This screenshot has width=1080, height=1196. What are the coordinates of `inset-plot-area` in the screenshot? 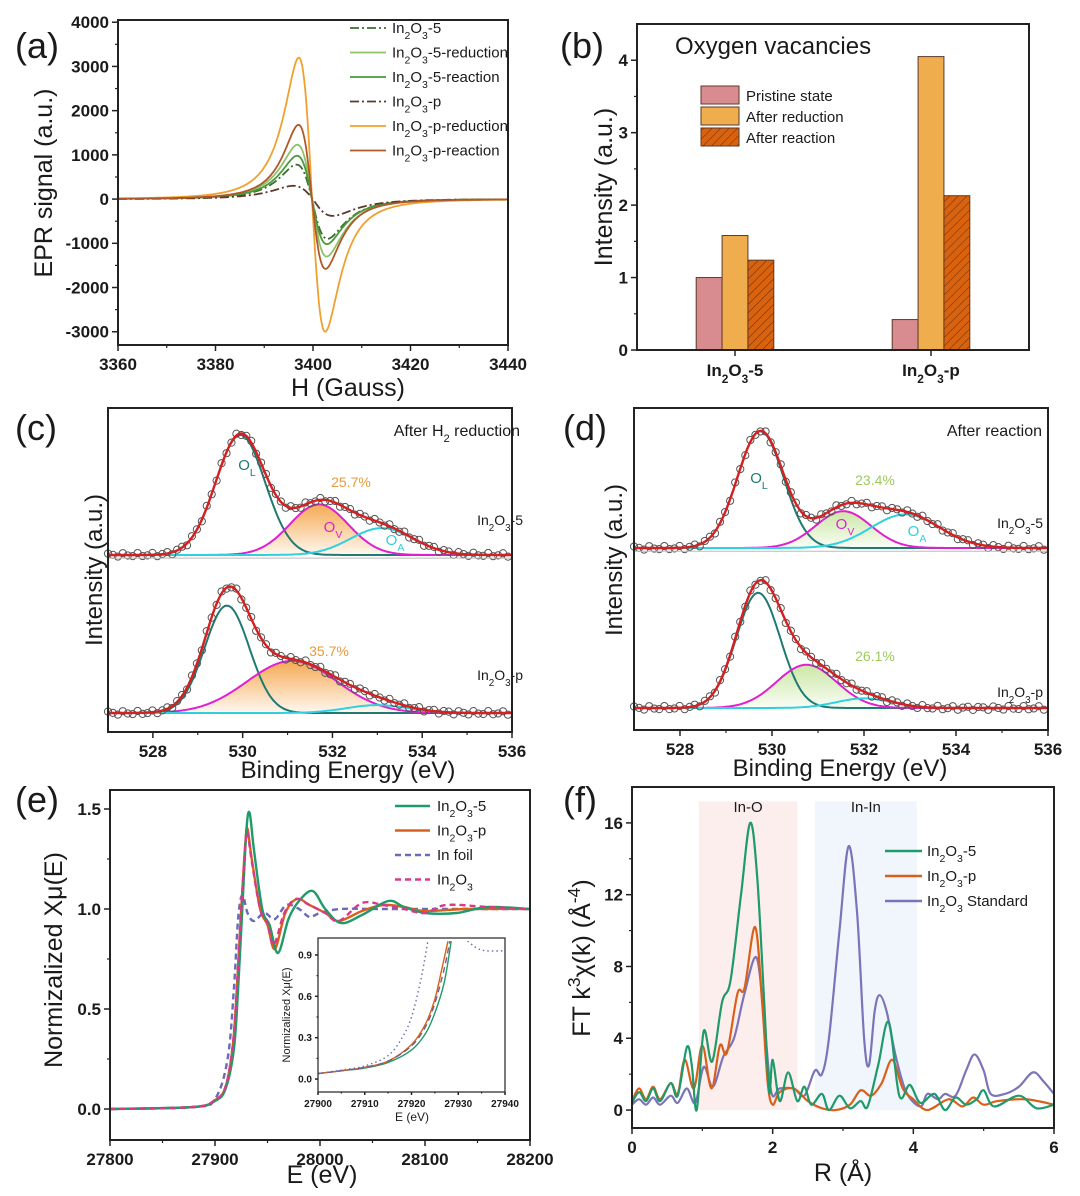 It's located at (411, 1007).